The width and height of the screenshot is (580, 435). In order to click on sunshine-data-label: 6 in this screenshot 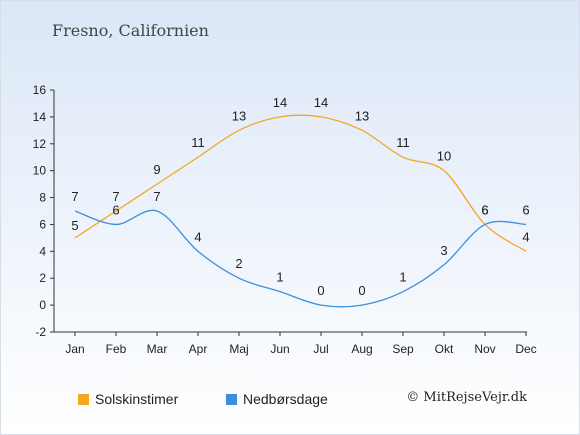, I will do `click(484, 209)`.